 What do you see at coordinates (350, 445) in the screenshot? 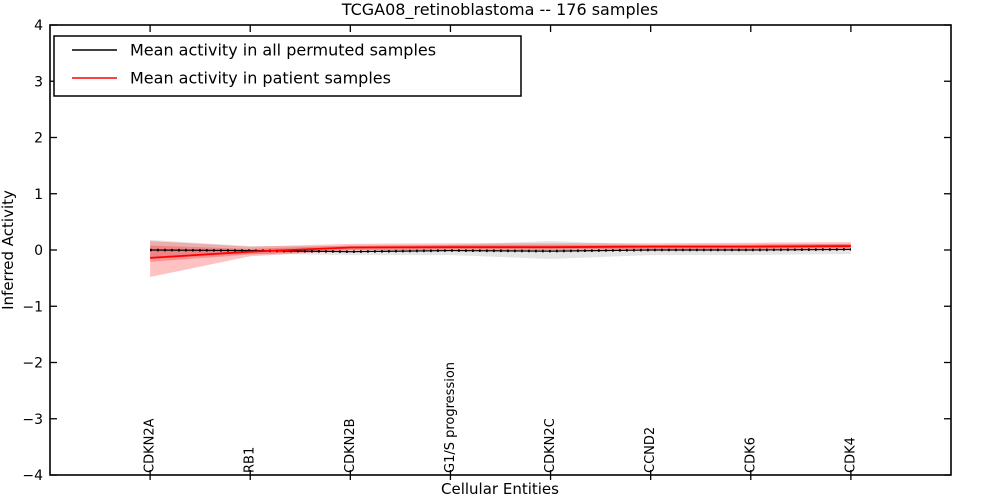
I see `category-label: CDKN2B` at bounding box center [350, 445].